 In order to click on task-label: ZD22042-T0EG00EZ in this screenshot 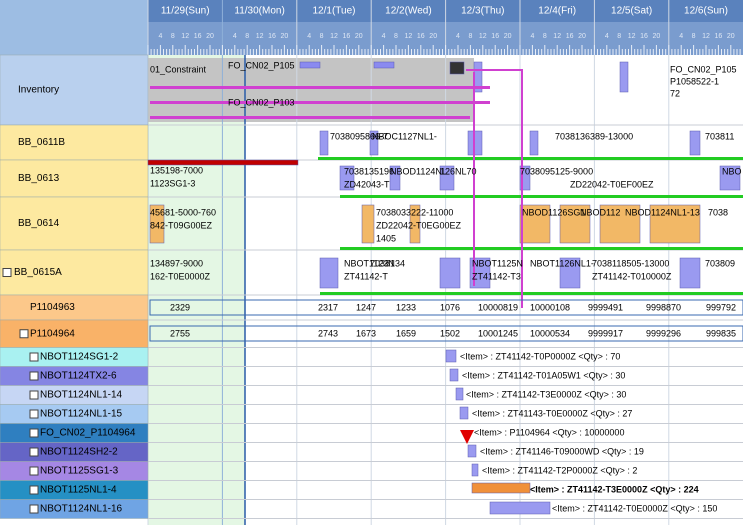, I will do `click(419, 225)`.